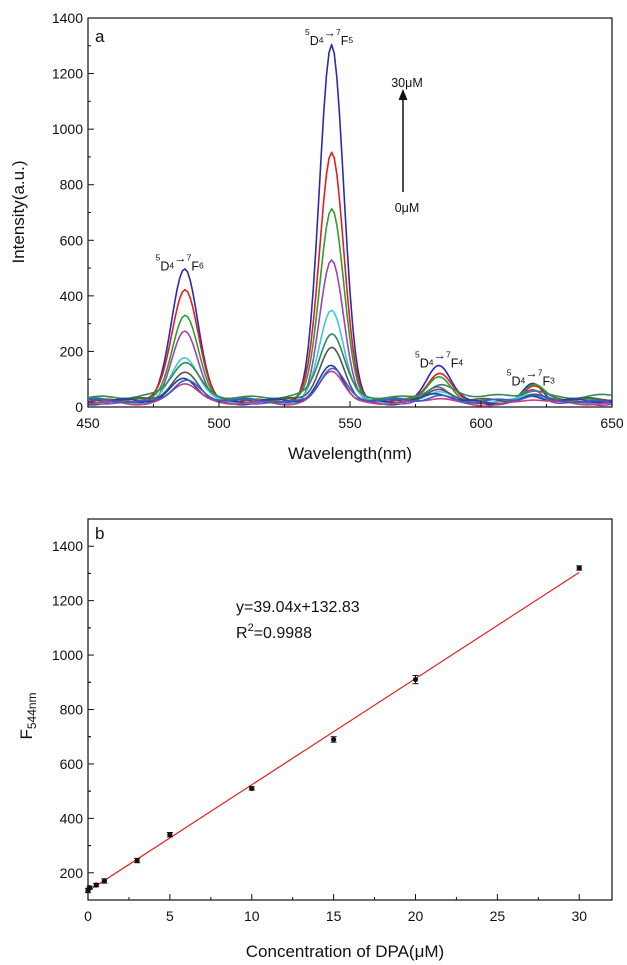  What do you see at coordinates (72, 873) in the screenshot?
I see `b-y-tick-label: 200` at bounding box center [72, 873].